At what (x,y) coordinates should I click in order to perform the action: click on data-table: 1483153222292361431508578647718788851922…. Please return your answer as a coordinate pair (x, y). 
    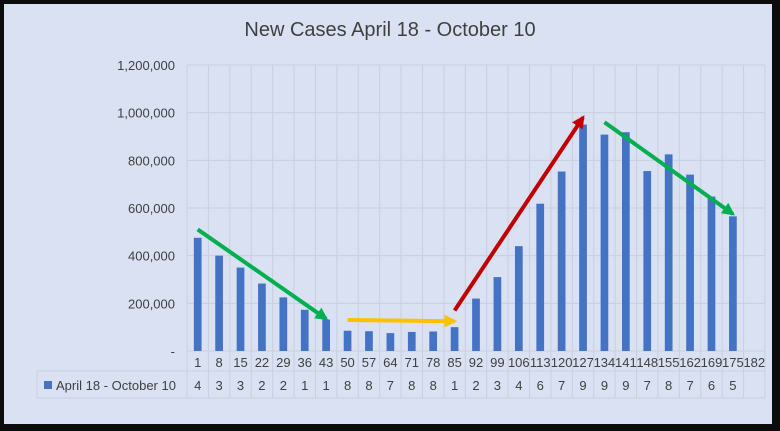
    Looking at the image, I should click on (400, 377).